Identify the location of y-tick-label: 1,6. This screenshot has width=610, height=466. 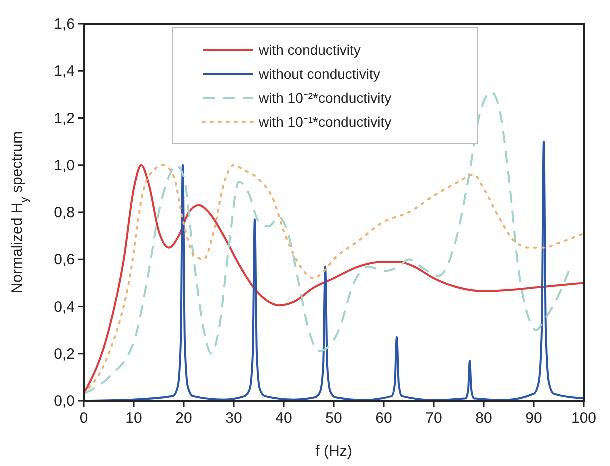
(64, 24).